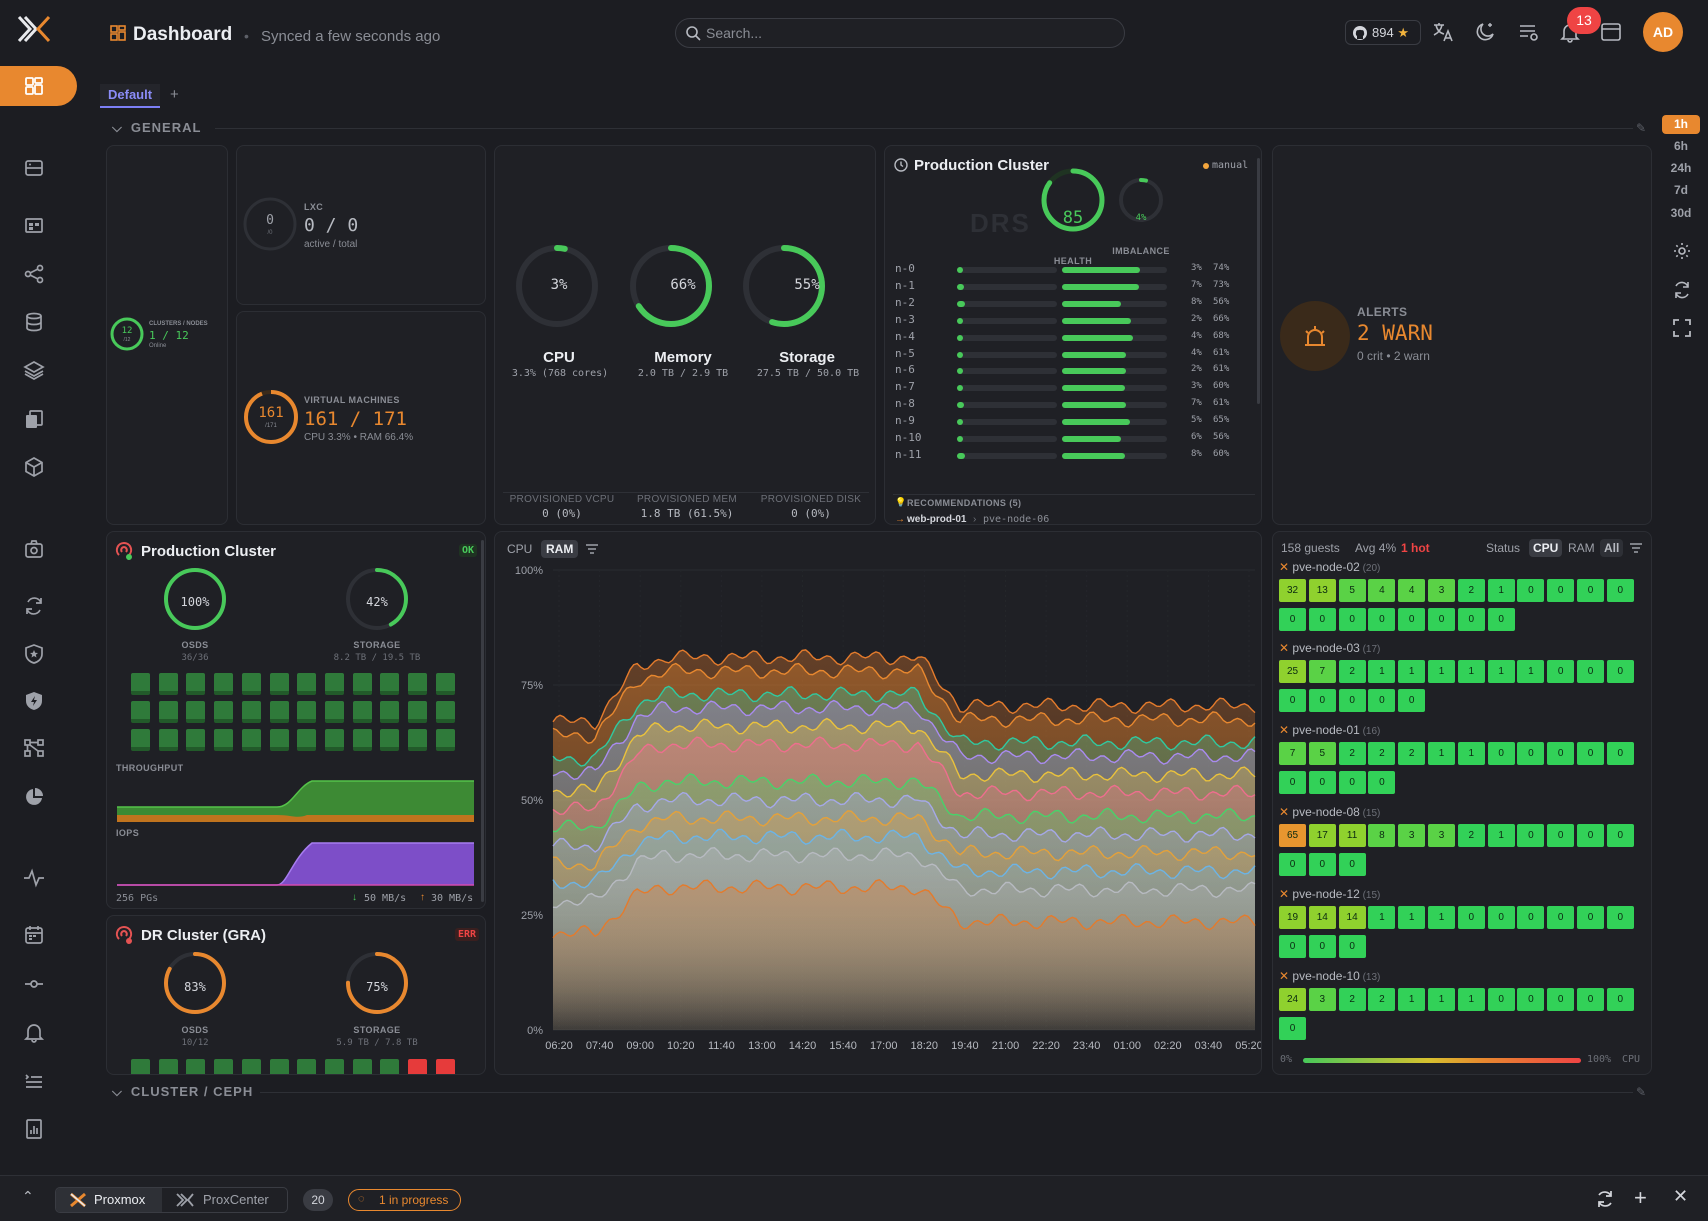 Image resolution: width=1708 pixels, height=1221 pixels. Describe the element at coordinates (1352, 835) in the screenshot. I see `heatmap-guest-cell: 11` at that location.